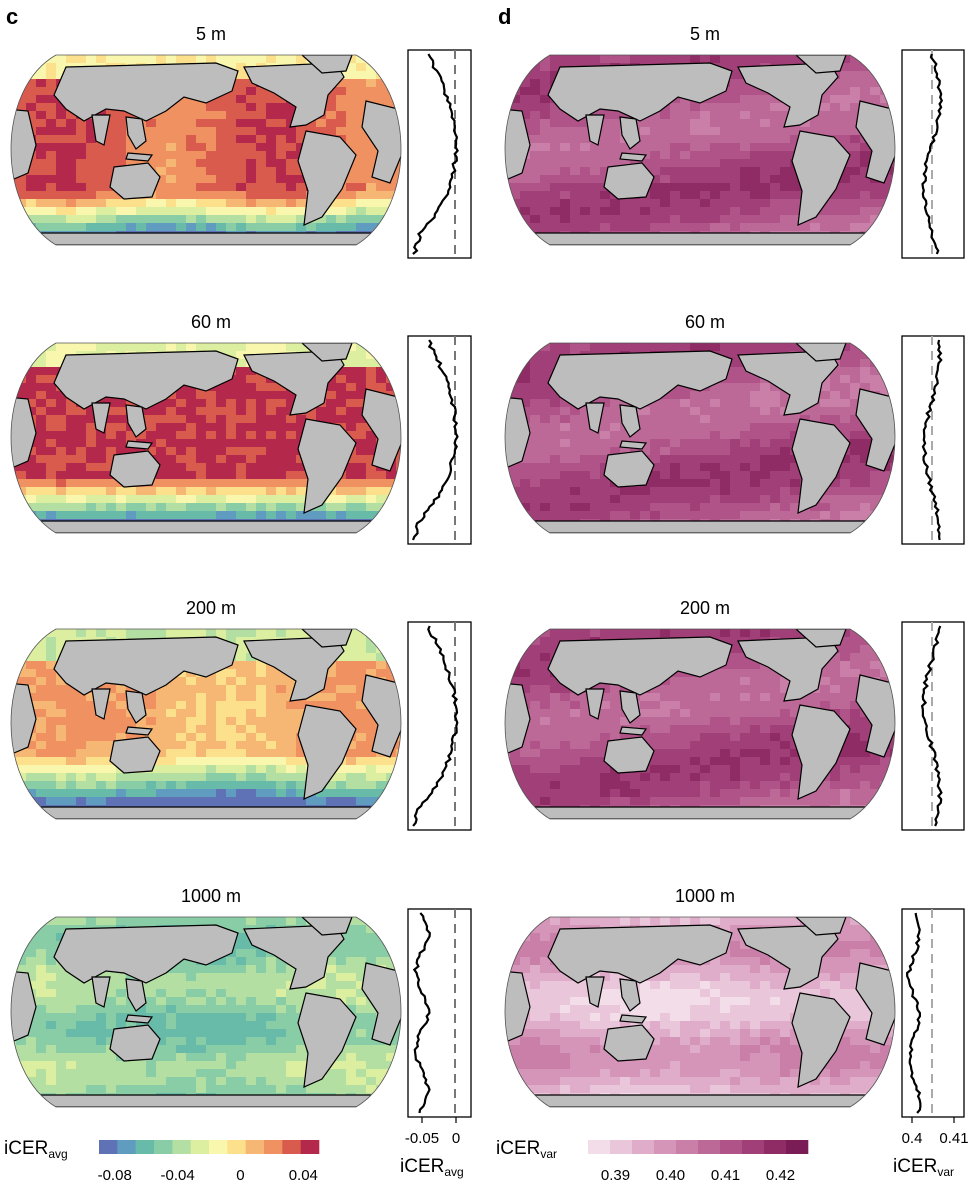  I want to click on depth-title-c-5m: 5 m, so click(211, 34).